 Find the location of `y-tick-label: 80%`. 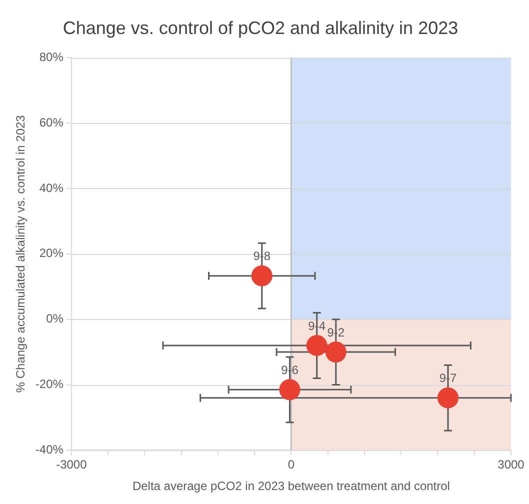

y-tick-label: 80% is located at coordinates (51, 57).